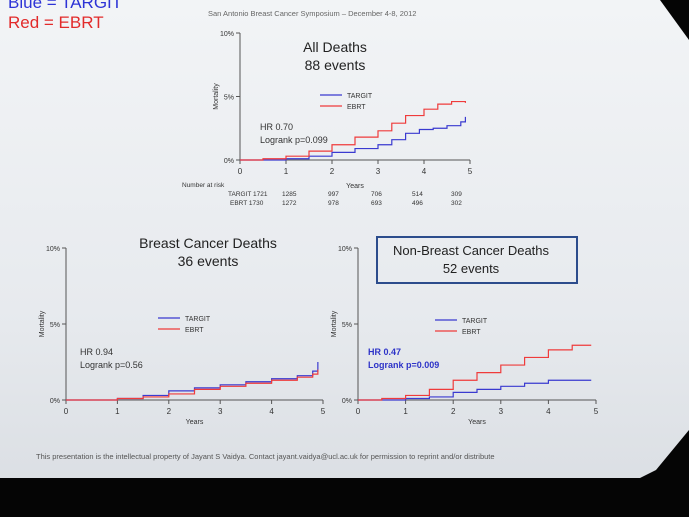  Describe the element at coordinates (65, 6) in the screenshot. I see `legend-blue-targit: Blue = TARGIT` at that location.